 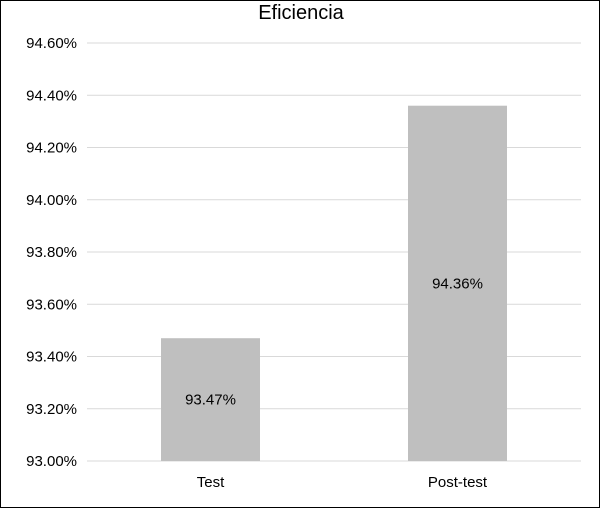 I want to click on bar-post-test, so click(x=457, y=283).